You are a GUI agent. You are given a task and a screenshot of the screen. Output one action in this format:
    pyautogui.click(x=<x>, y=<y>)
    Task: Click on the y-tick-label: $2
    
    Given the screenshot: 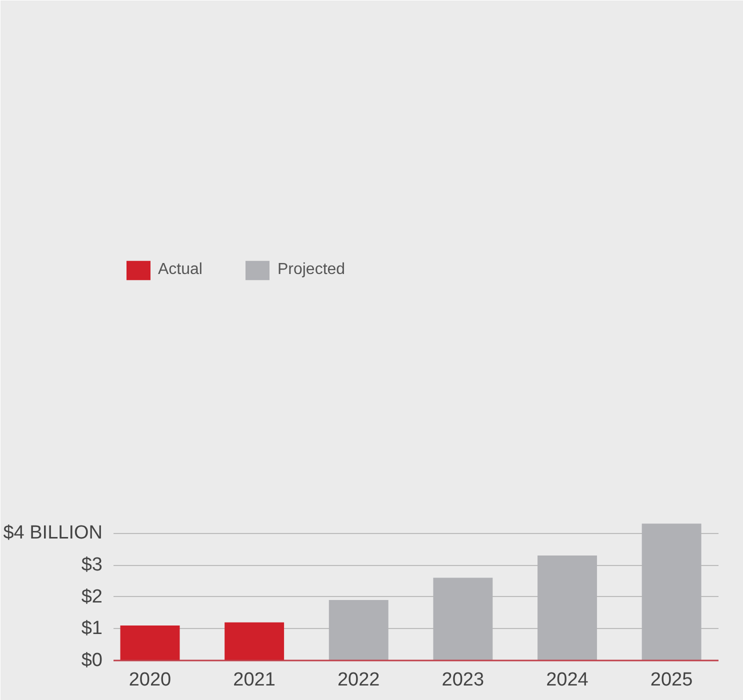 What is the action you would take?
    pyautogui.click(x=92, y=597)
    